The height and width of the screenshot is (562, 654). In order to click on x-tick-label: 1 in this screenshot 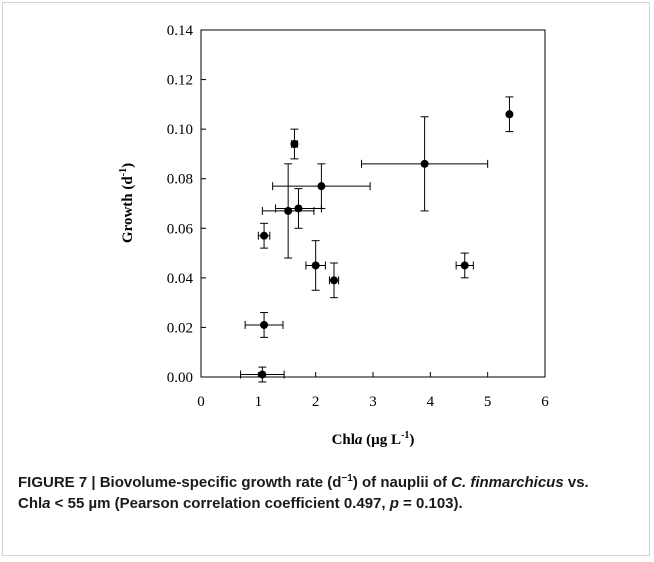, I will do `click(259, 402)`.